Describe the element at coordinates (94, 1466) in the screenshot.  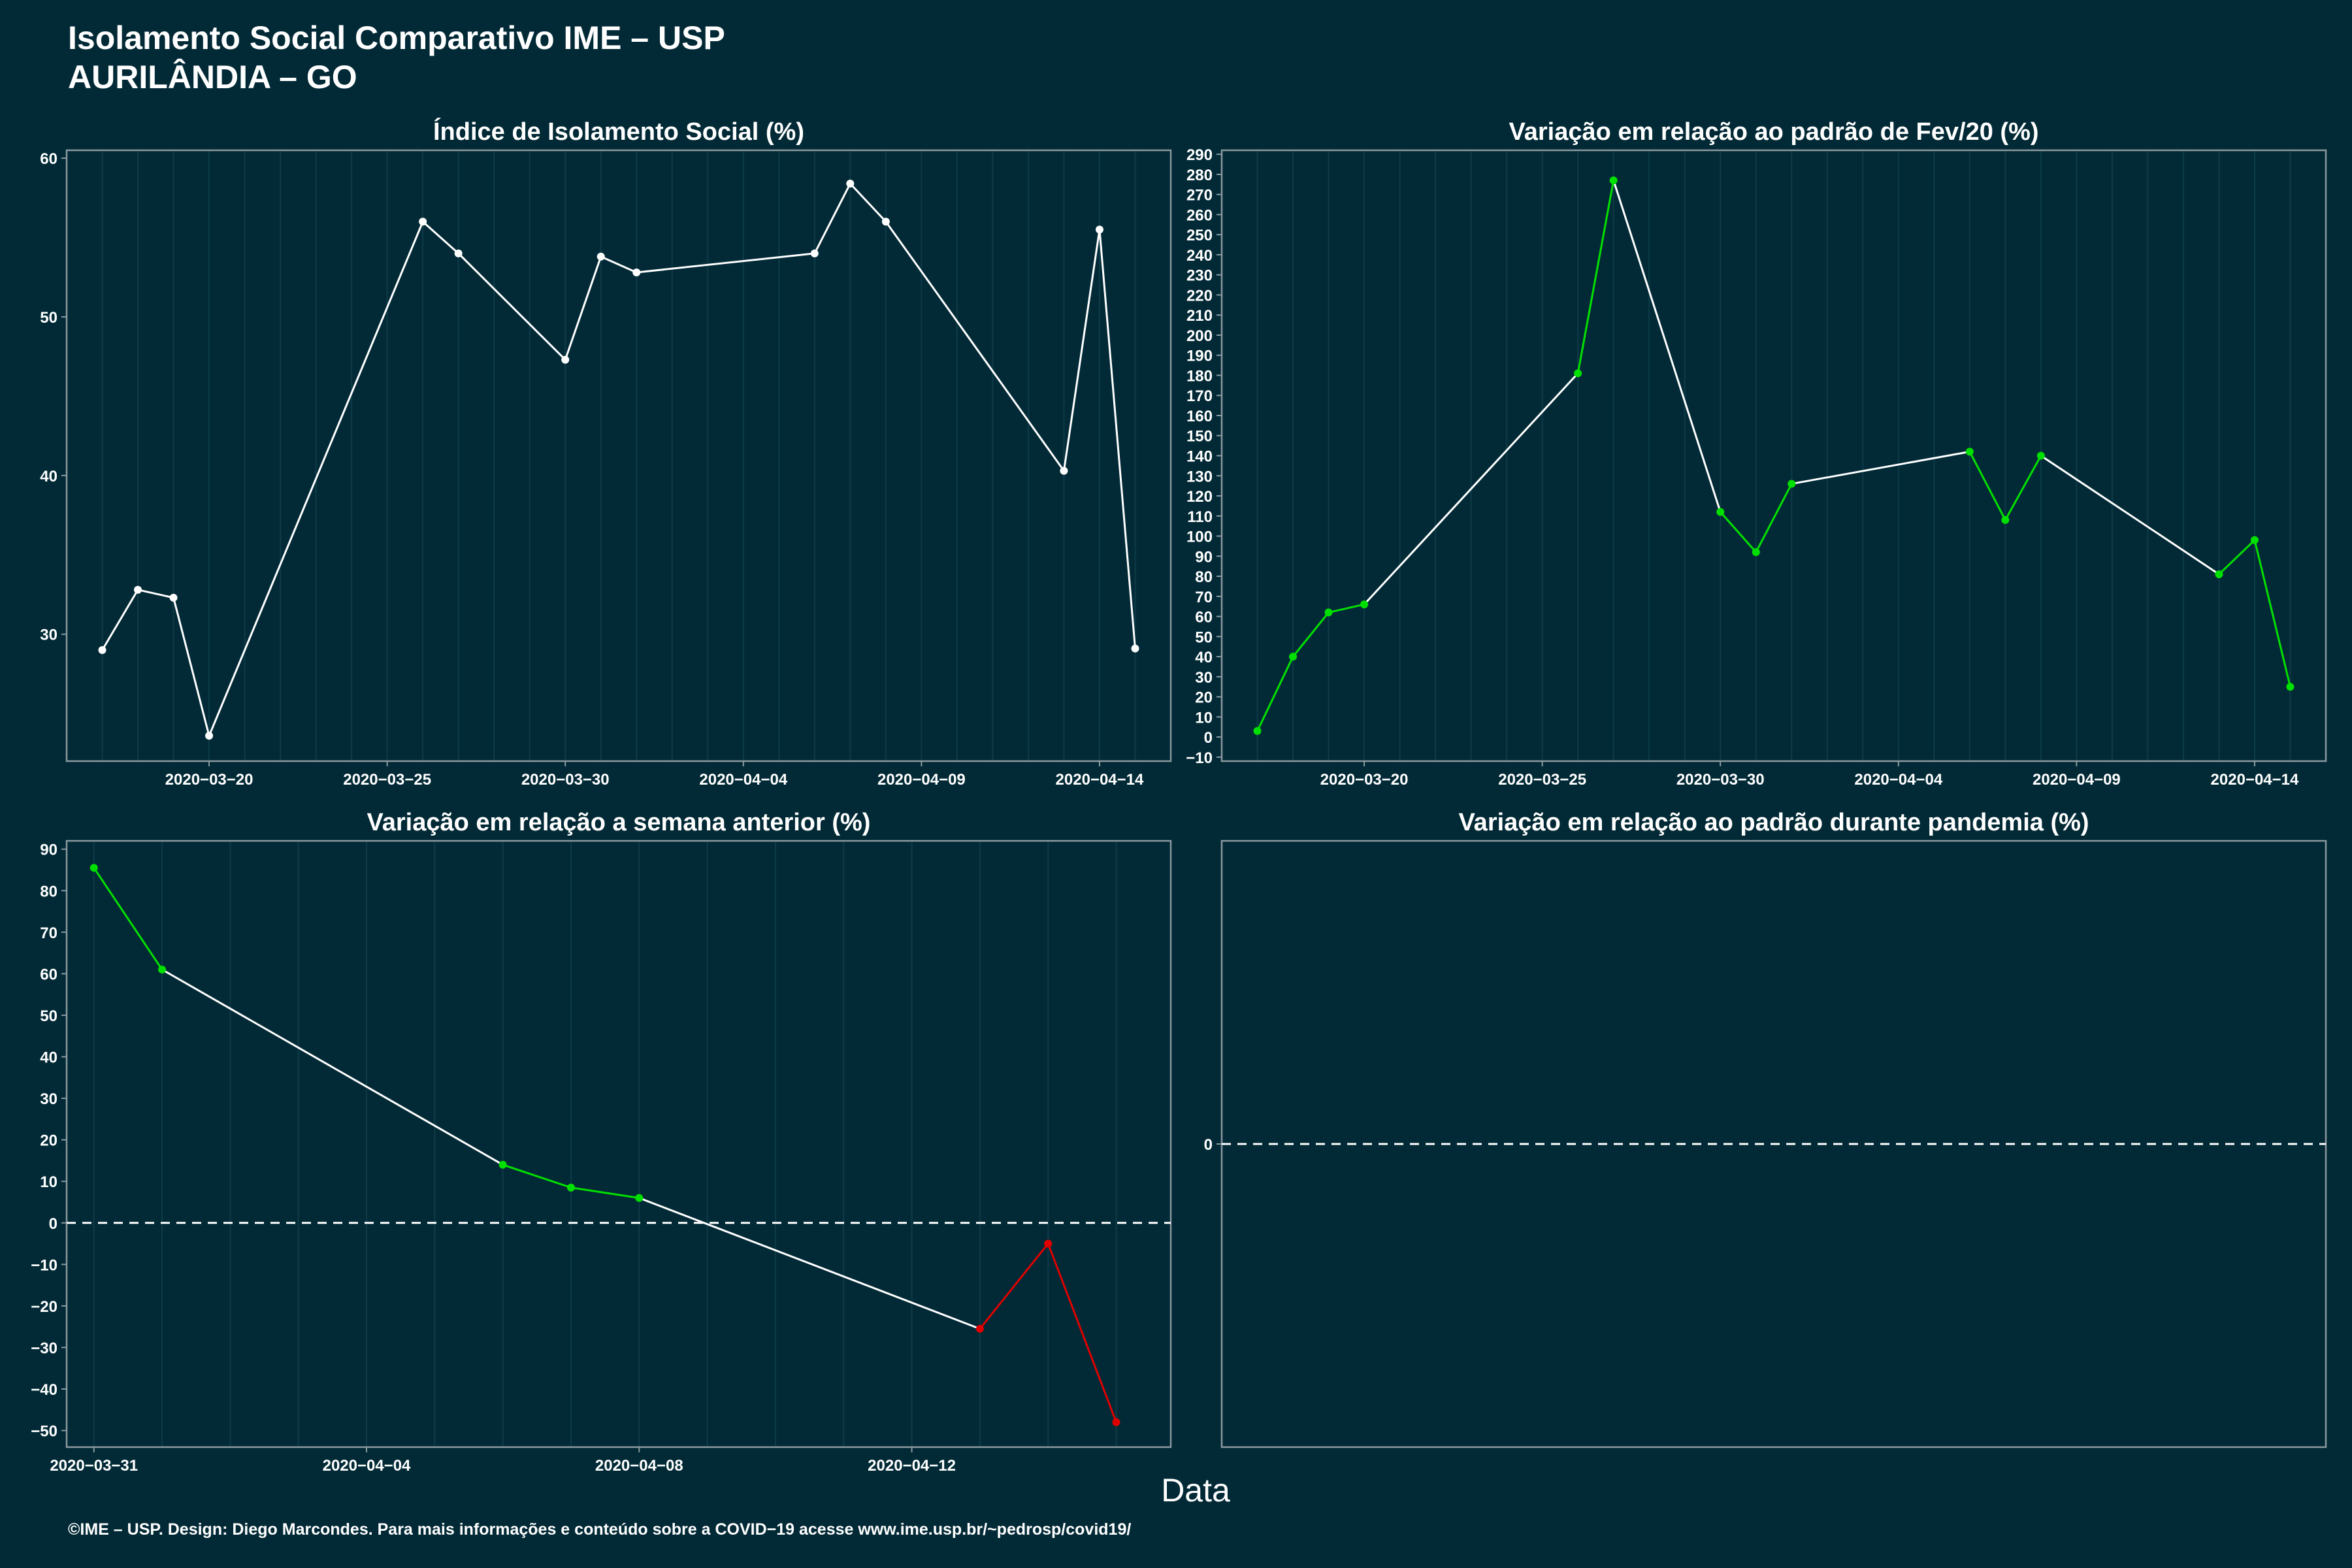
I see `x-tick-label: 2020−03−31` at that location.